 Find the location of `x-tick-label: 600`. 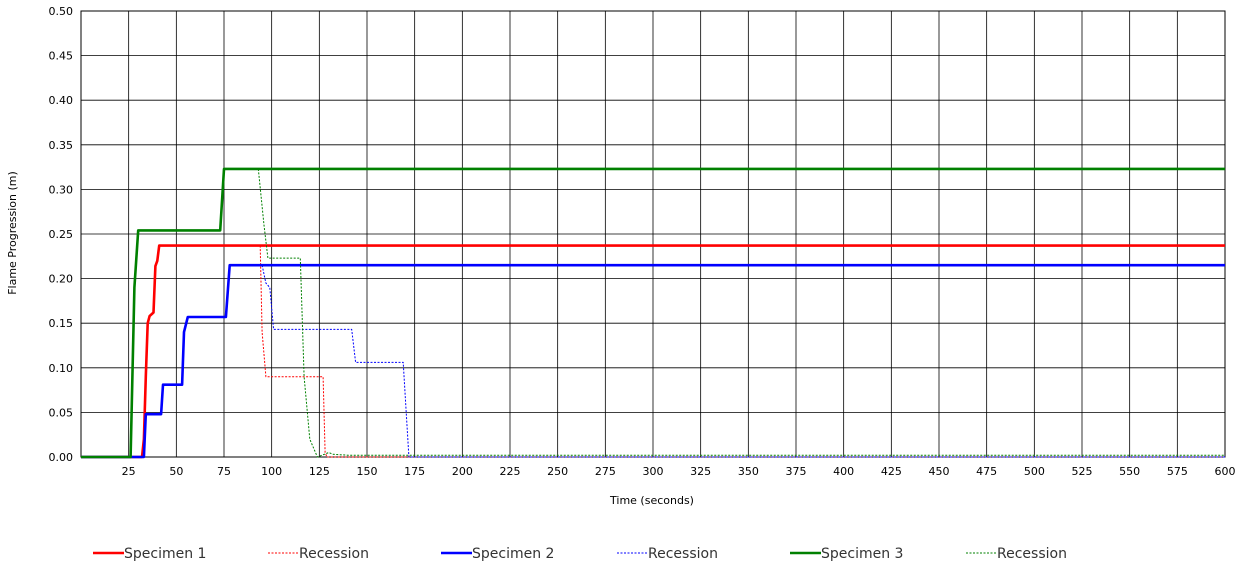

x-tick-label: 600 is located at coordinates (1225, 471).